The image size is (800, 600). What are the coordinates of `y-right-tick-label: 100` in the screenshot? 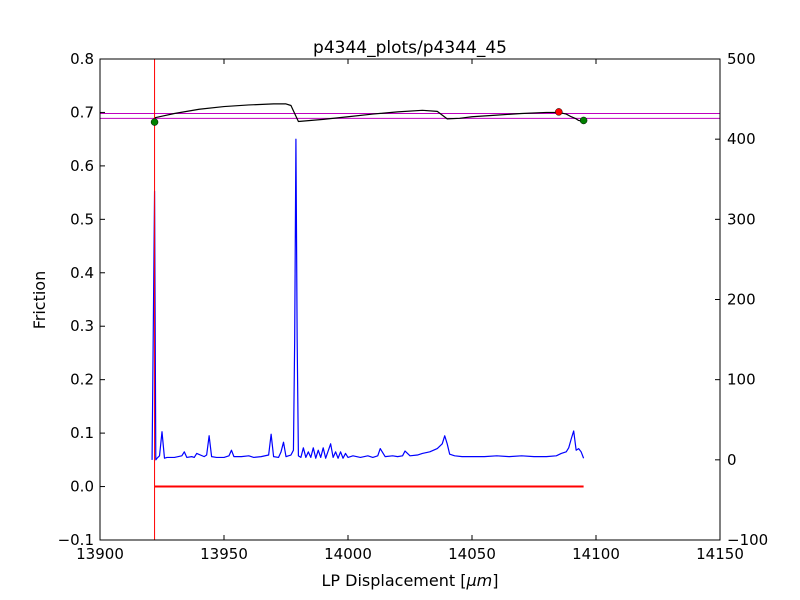 It's located at (741, 380).